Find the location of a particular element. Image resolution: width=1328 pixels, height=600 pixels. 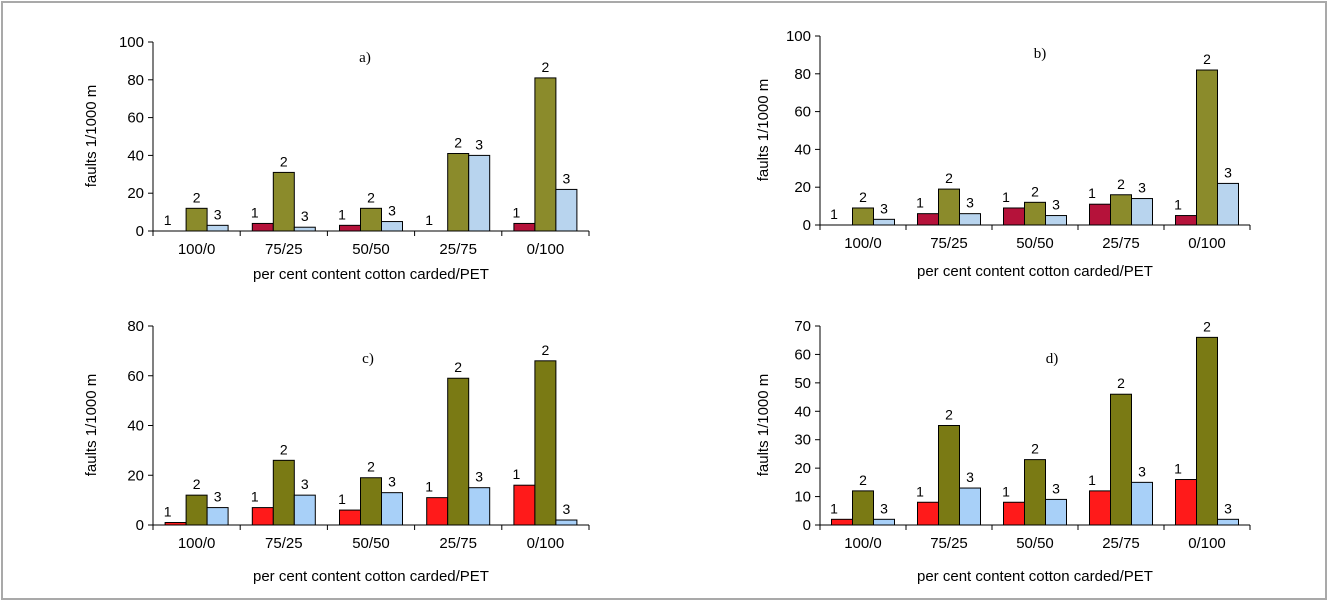

y-tick-label: 10 is located at coordinates (802, 497).